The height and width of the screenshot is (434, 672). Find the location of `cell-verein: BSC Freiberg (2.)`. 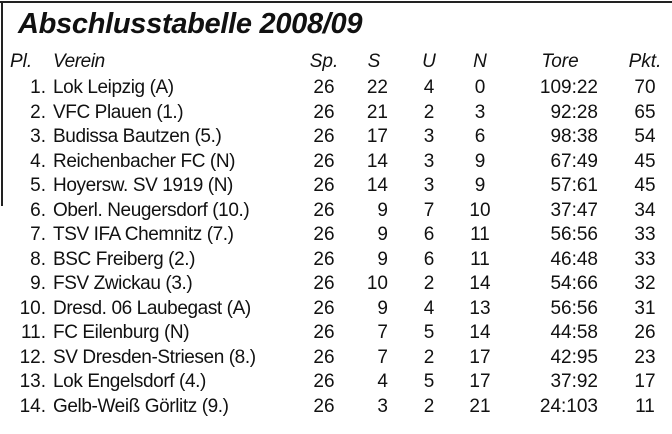

cell-verein: BSC Freiberg (2.) is located at coordinates (124, 259).